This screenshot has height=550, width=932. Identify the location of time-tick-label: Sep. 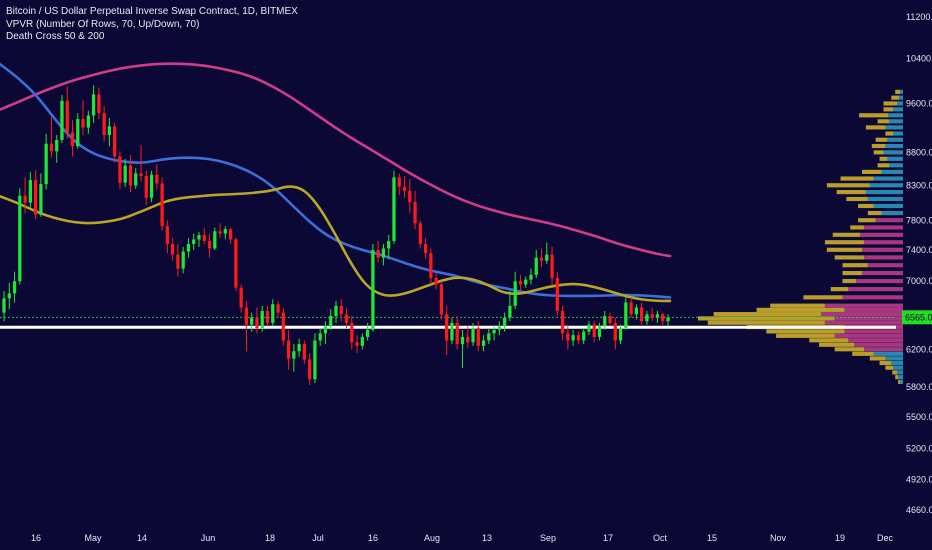
(548, 538).